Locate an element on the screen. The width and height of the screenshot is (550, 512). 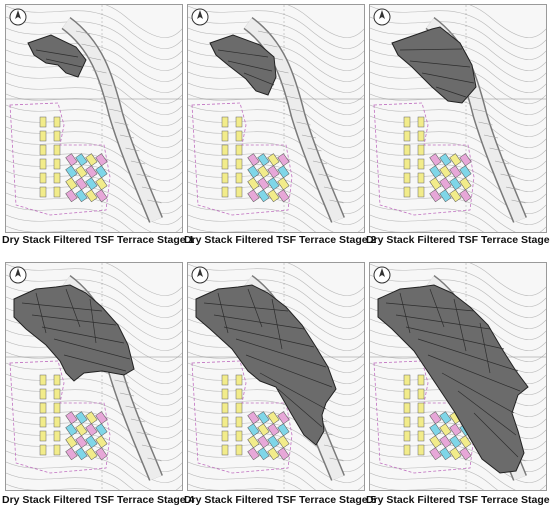
stage-1-caption: Dry Stack Filtered TSF Terrace Stage 1 is located at coordinates (98, 240).